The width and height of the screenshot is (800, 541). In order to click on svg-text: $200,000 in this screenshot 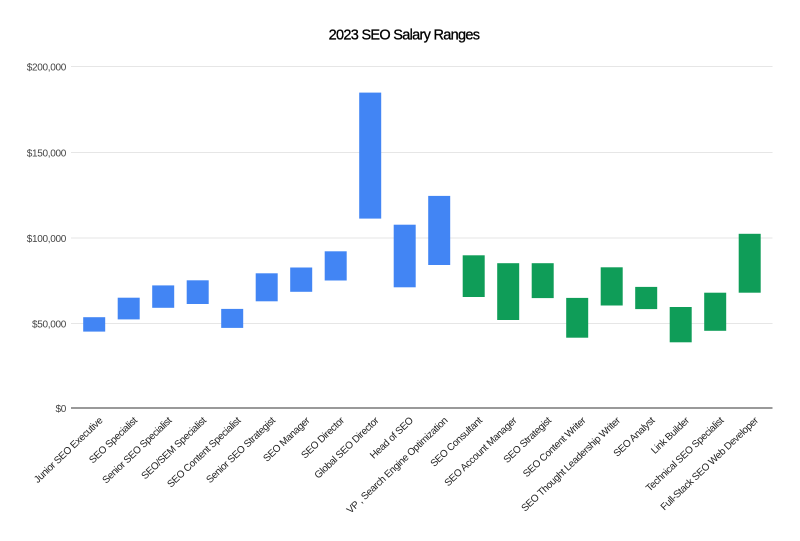, I will do `click(47, 68)`.